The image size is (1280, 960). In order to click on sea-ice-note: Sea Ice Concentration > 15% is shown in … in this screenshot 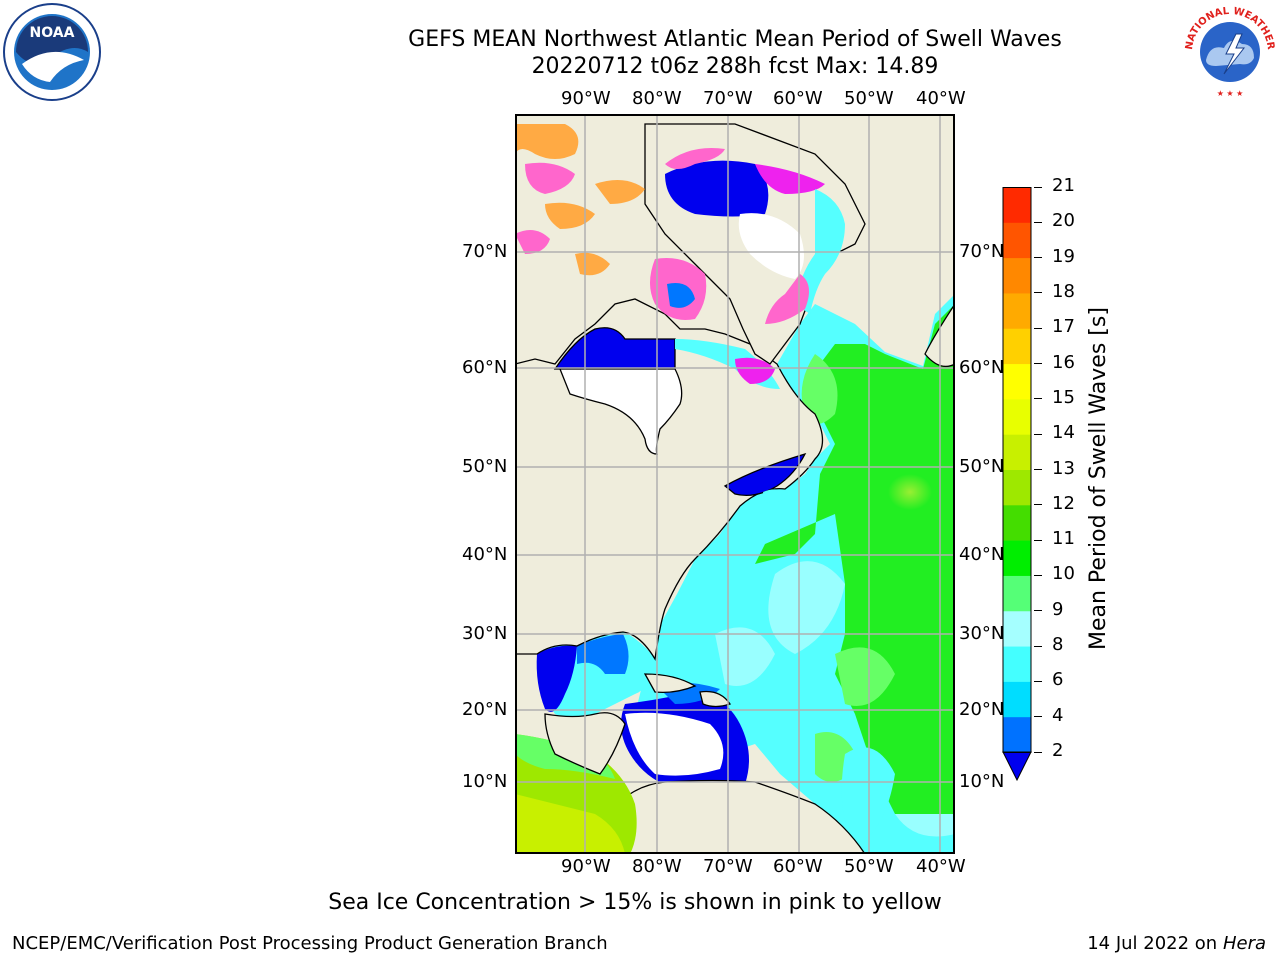, I will do `click(635, 902)`.